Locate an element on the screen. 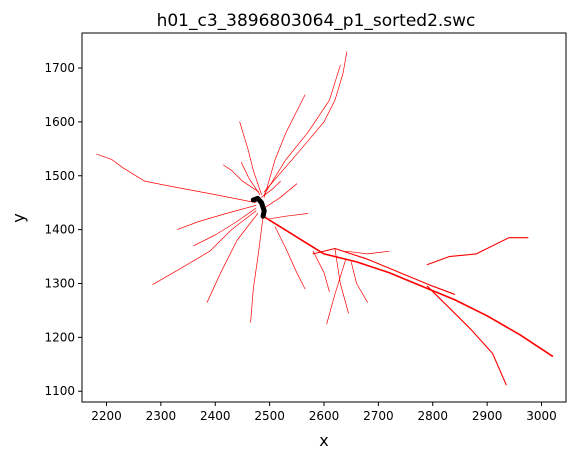 This screenshot has width=576, height=461. x-tick-label: 2200 is located at coordinates (106, 416).